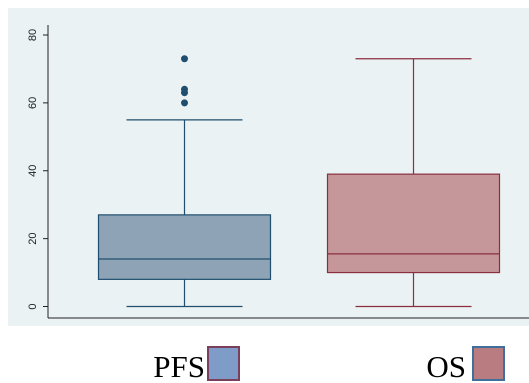 Image resolution: width=529 pixels, height=383 pixels. I want to click on legend-label: OS, so click(446, 366).